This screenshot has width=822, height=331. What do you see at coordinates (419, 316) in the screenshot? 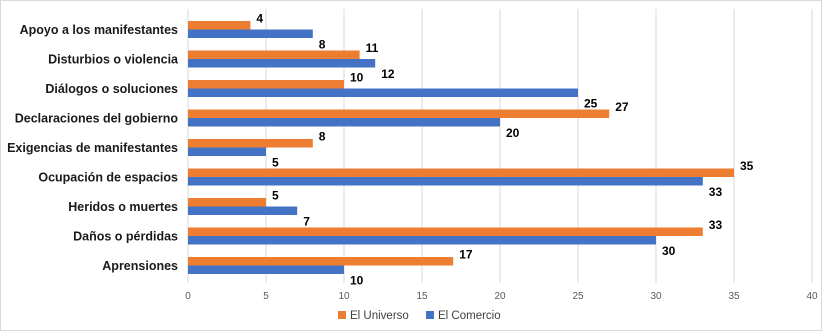
I see `legend: El Universo El Comercio` at bounding box center [419, 316].